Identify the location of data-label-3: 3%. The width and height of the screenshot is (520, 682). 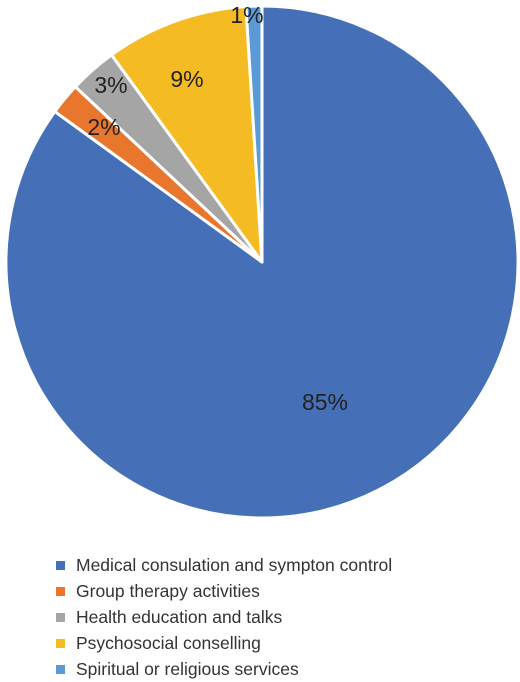
(110, 85).